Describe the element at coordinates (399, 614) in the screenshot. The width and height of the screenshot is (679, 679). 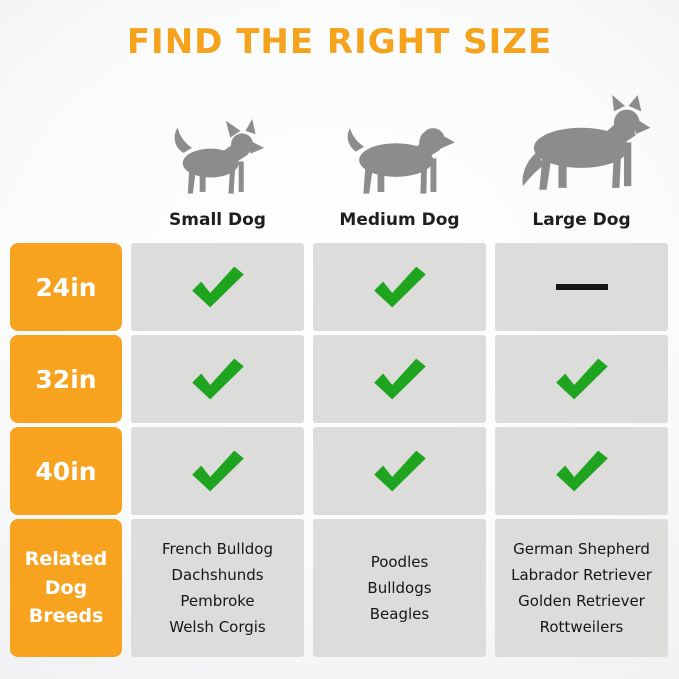
I see `breed-name: Beagles` at that location.